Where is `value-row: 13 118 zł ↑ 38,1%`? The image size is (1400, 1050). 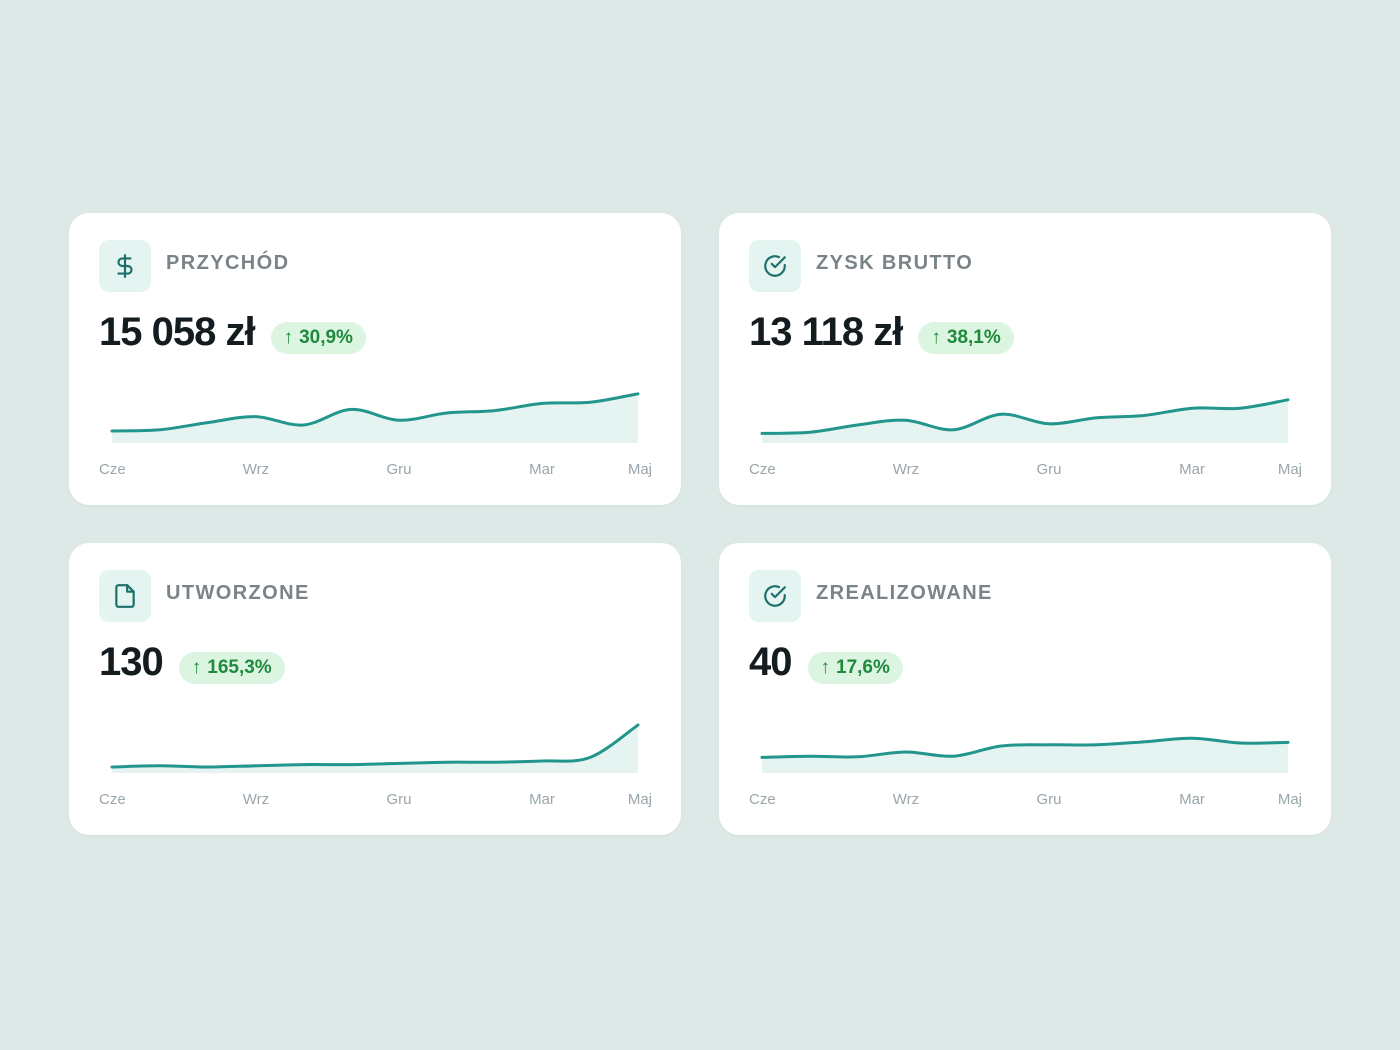
value-row: 13 118 zł ↑ 38,1% is located at coordinates (881, 332).